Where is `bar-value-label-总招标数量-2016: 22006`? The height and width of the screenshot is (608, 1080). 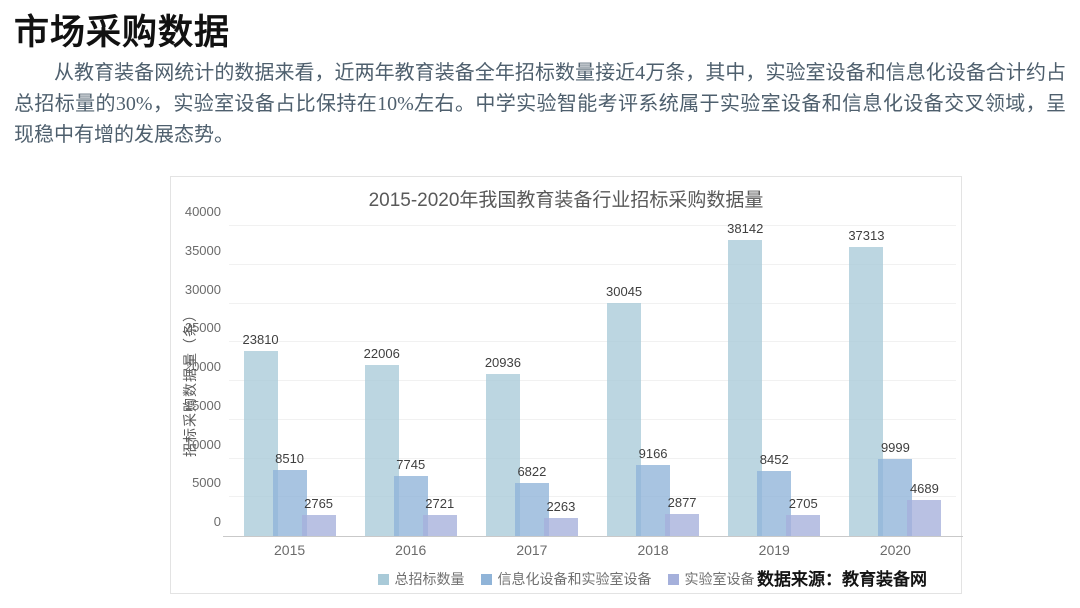
bar-value-label-总招标数量-2016: 22006 is located at coordinates (381, 354).